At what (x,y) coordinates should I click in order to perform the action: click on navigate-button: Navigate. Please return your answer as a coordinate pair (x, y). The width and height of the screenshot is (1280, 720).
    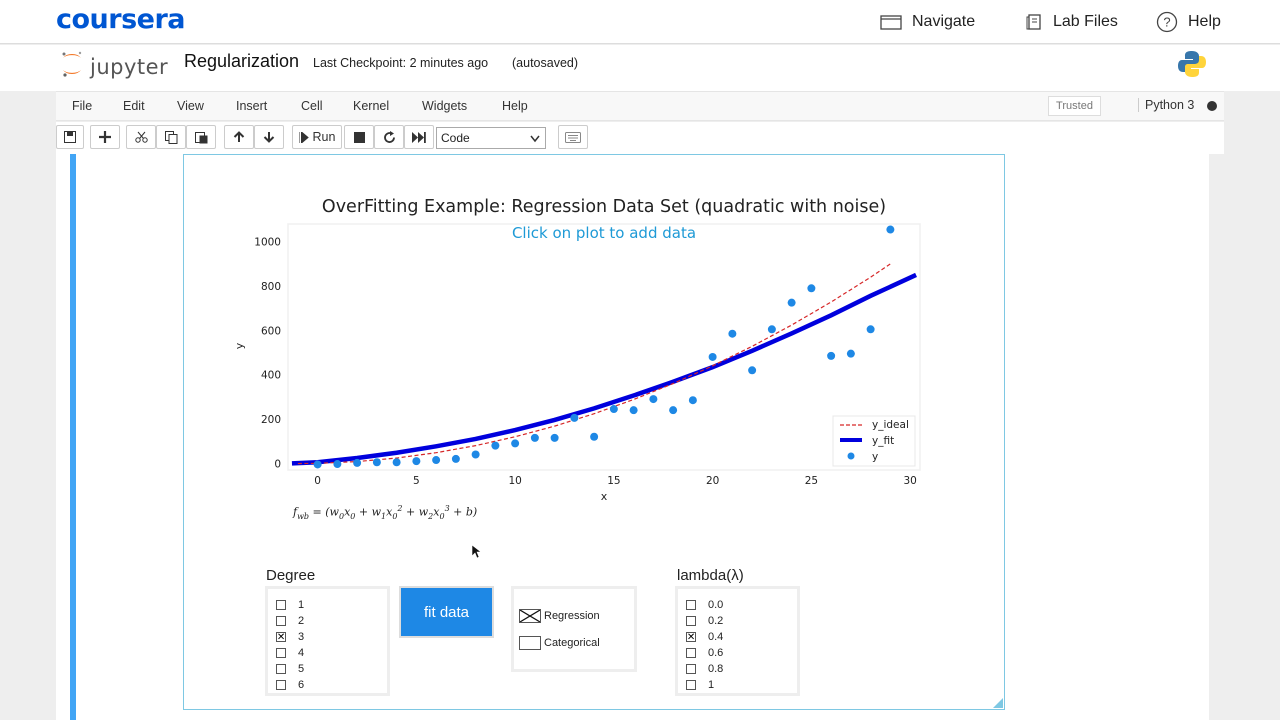
    Looking at the image, I should click on (927, 22).